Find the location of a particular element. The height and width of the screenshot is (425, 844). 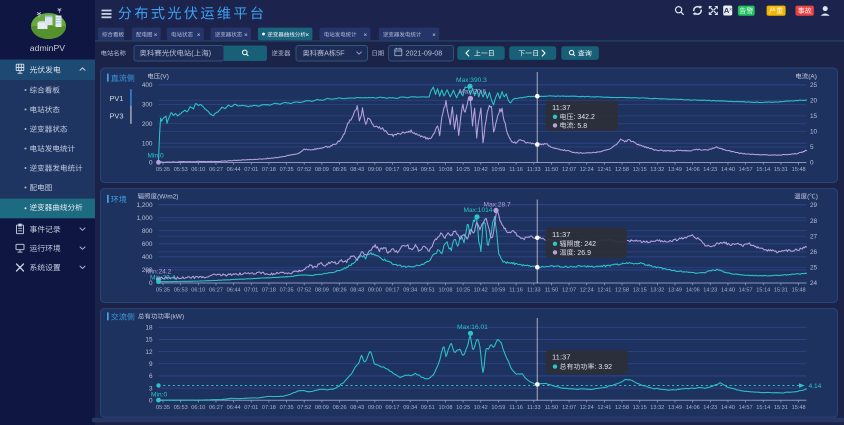

svg-text: Max:16.01 is located at coordinates (472, 327).